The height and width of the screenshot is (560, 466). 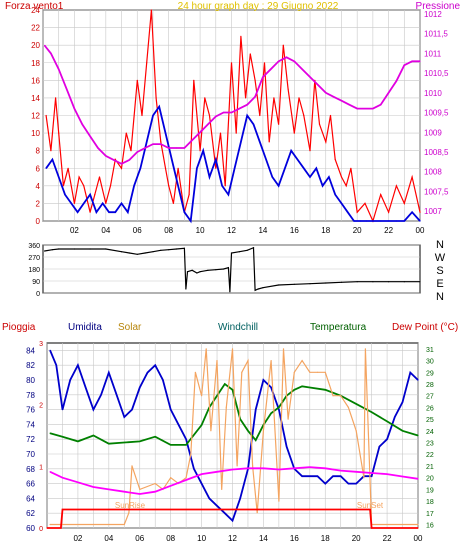 What do you see at coordinates (440, 245) in the screenshot?
I see `direction-compass-label: N` at bounding box center [440, 245].